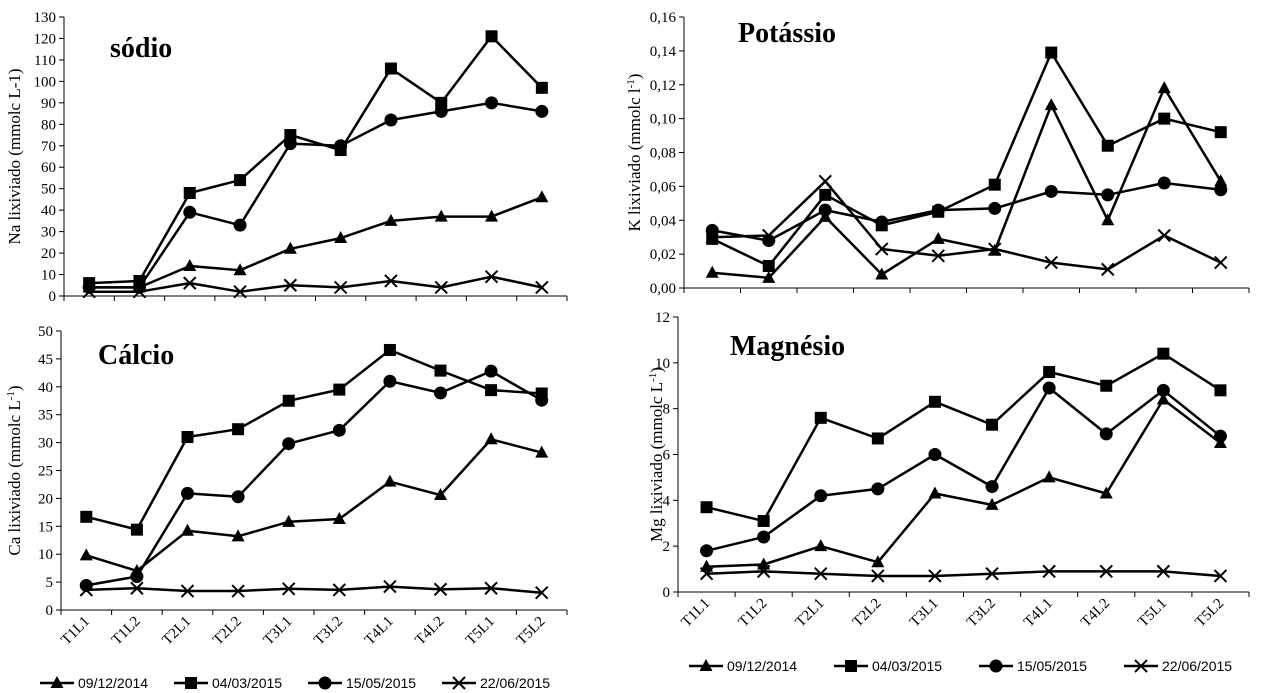  What do you see at coordinates (515, 683) in the screenshot?
I see `legend-label: 22/06/2015` at bounding box center [515, 683].